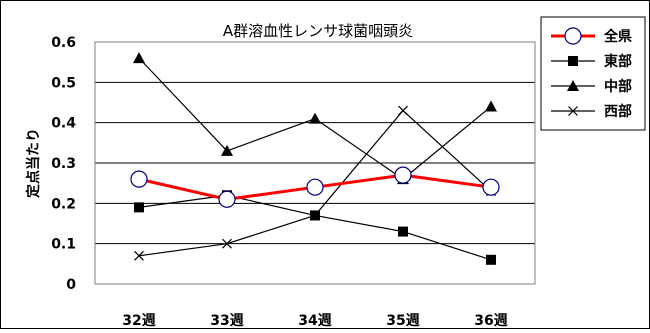  What do you see at coordinates (618, 111) in the screenshot?
I see `legend-label: 西部` at bounding box center [618, 111].